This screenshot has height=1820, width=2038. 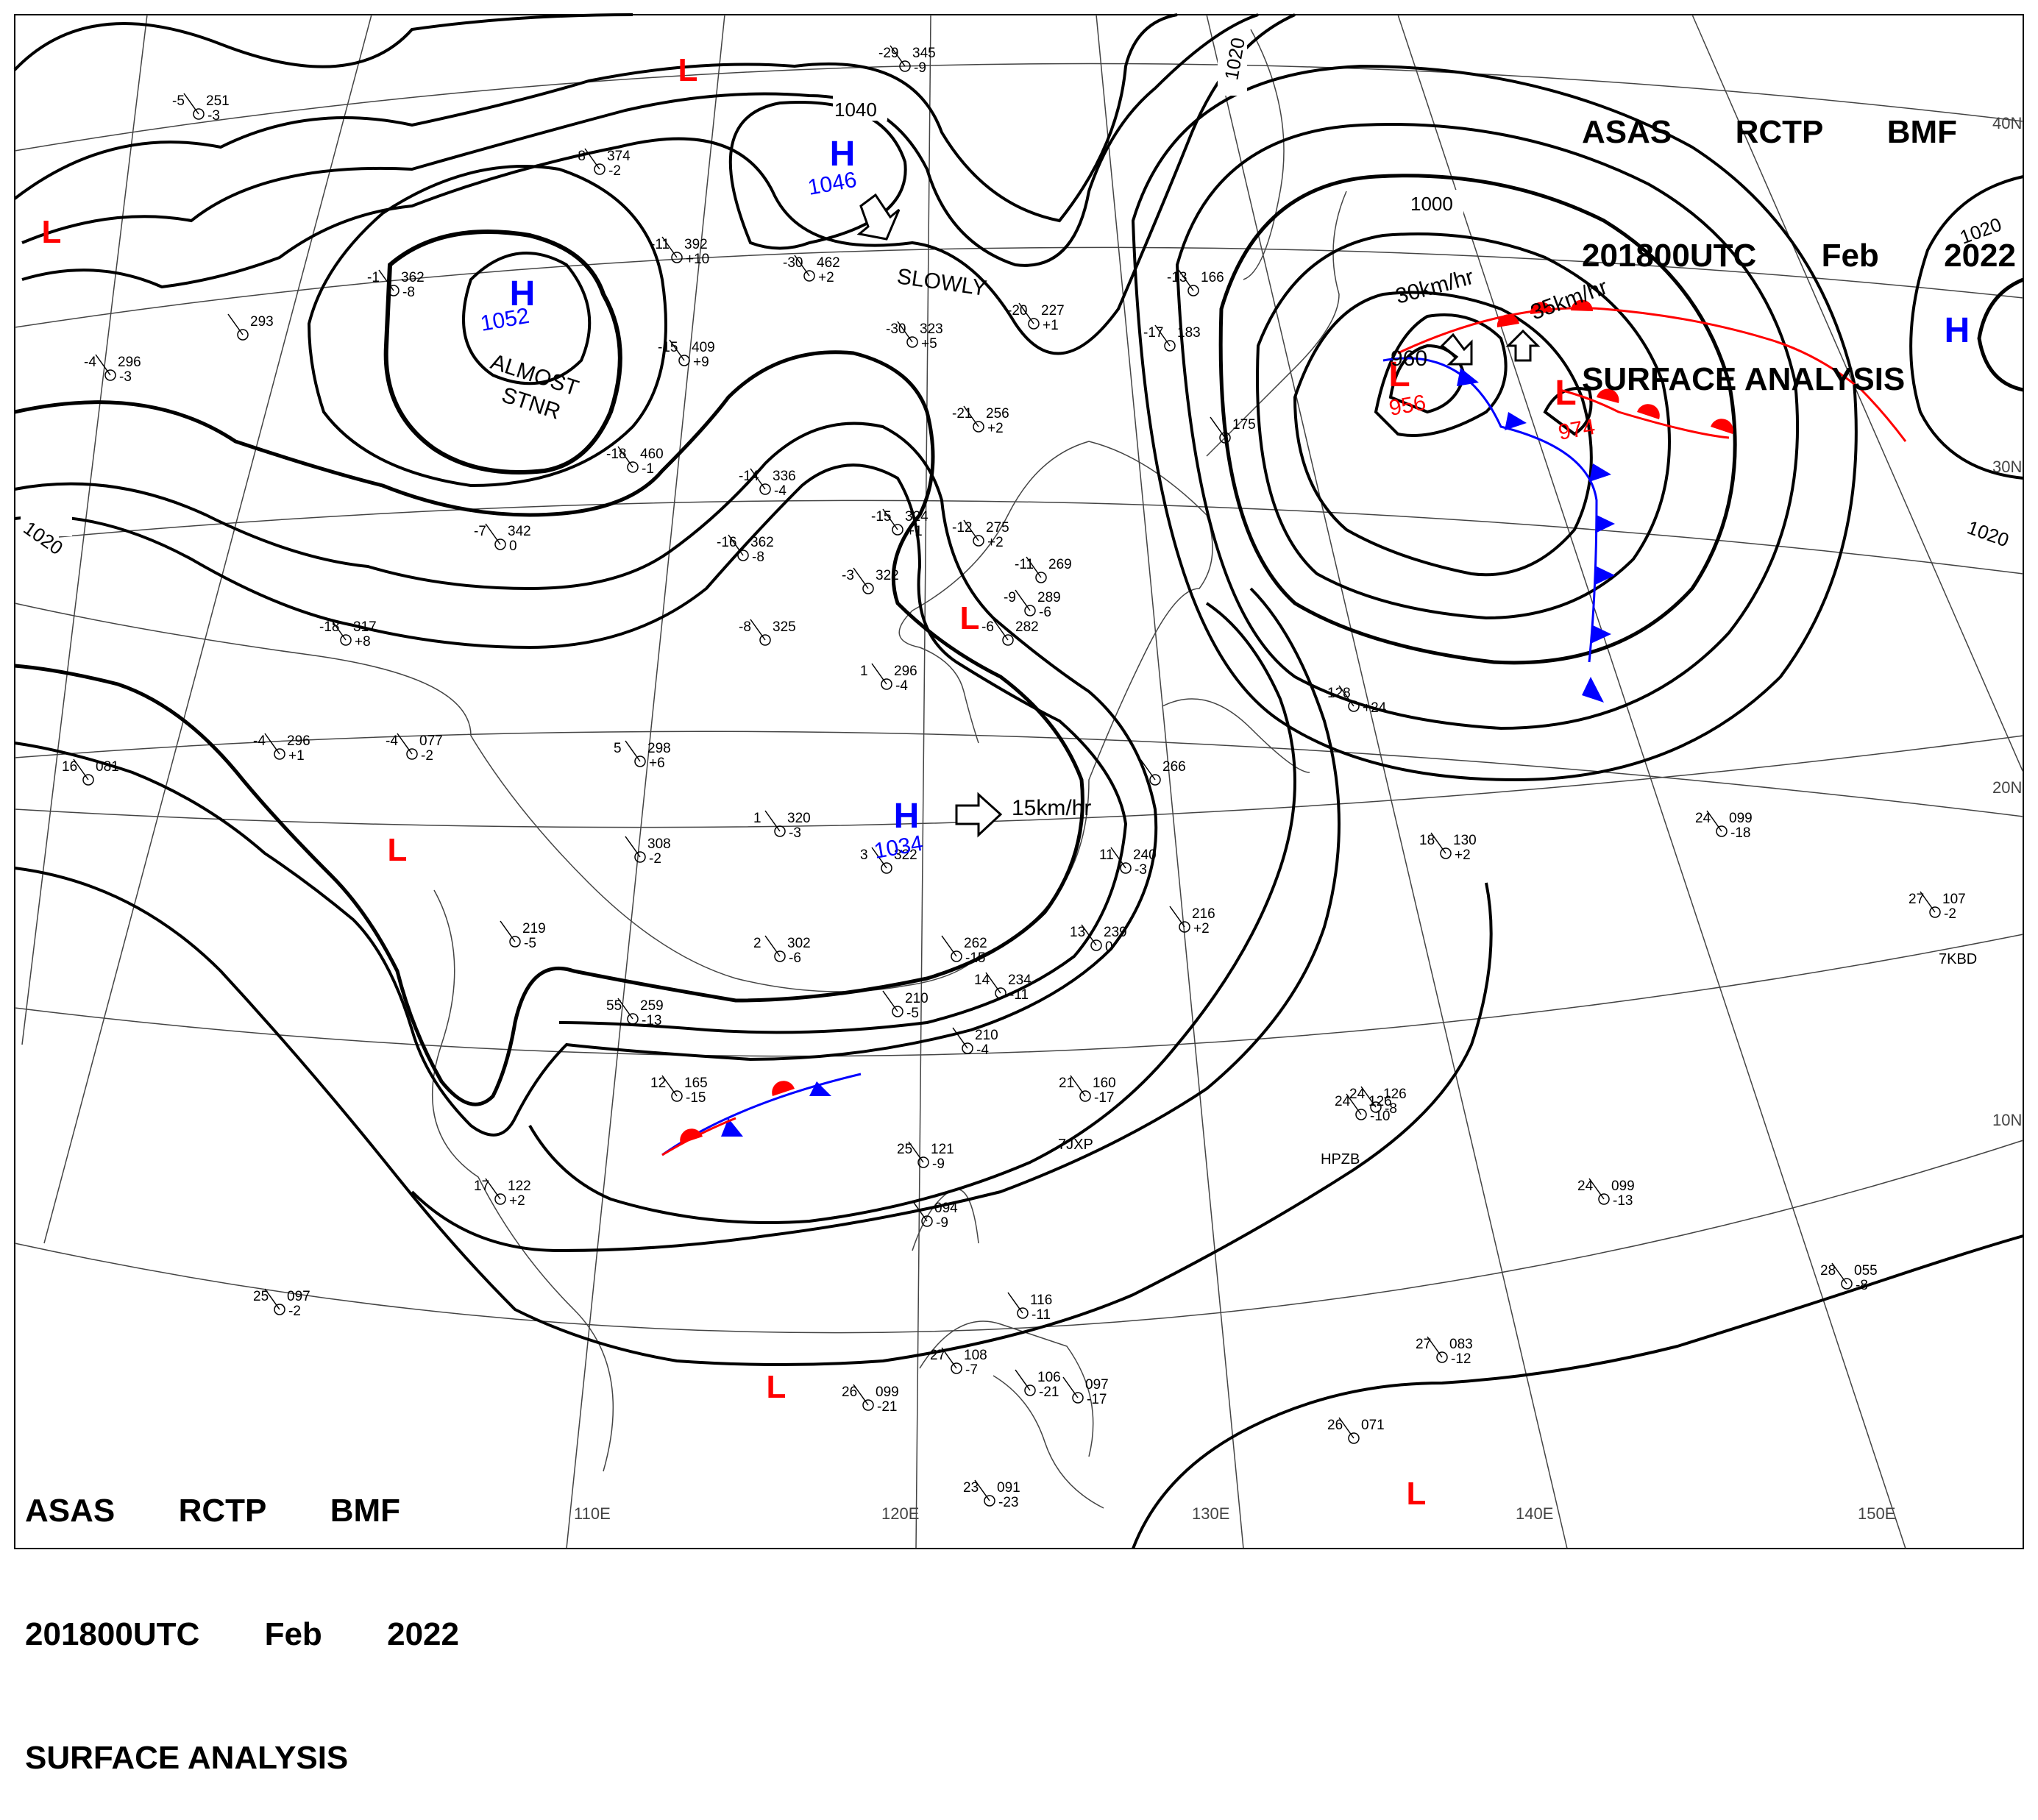 I want to click on station-plot: -12 275+2, so click(x=981, y=535).